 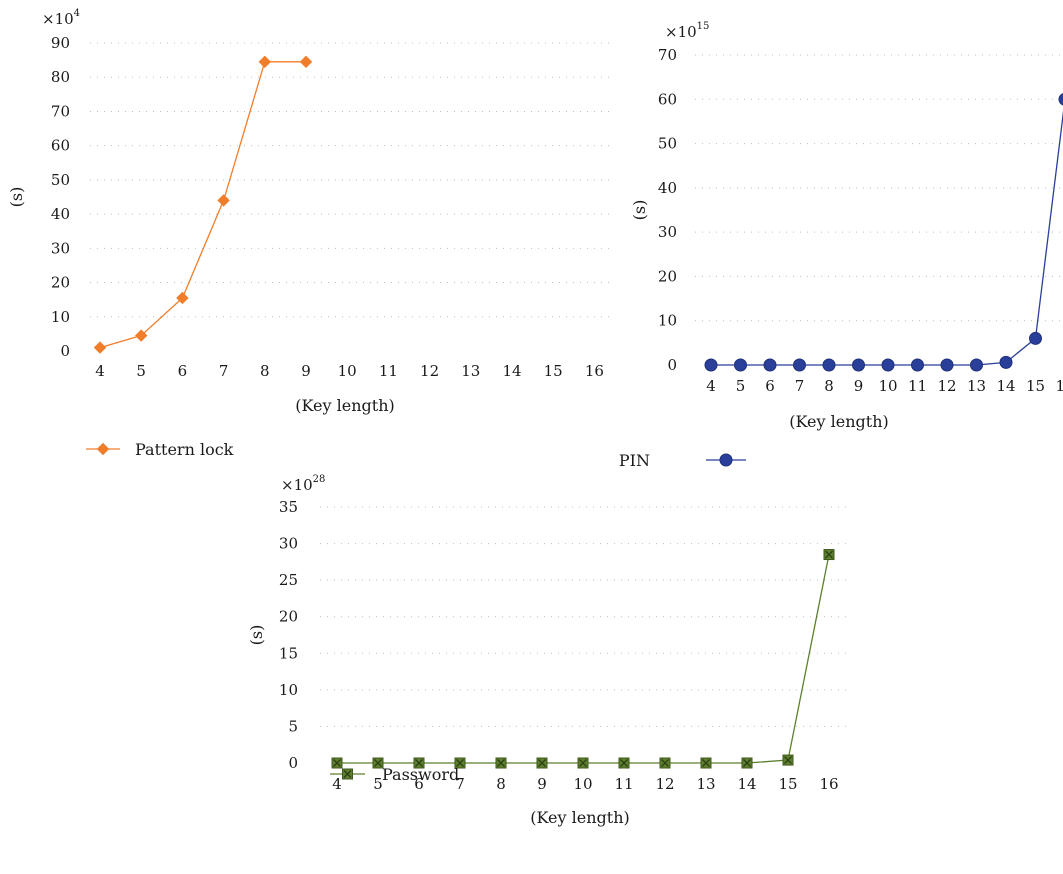 What do you see at coordinates (682, 460) in the screenshot?
I see `legend: PIN` at bounding box center [682, 460].